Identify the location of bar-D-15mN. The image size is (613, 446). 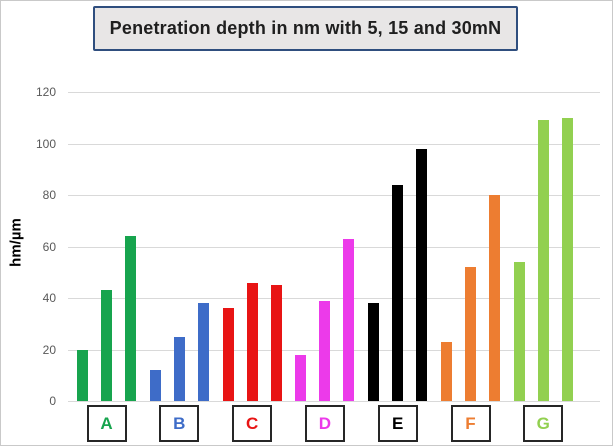
(325, 350).